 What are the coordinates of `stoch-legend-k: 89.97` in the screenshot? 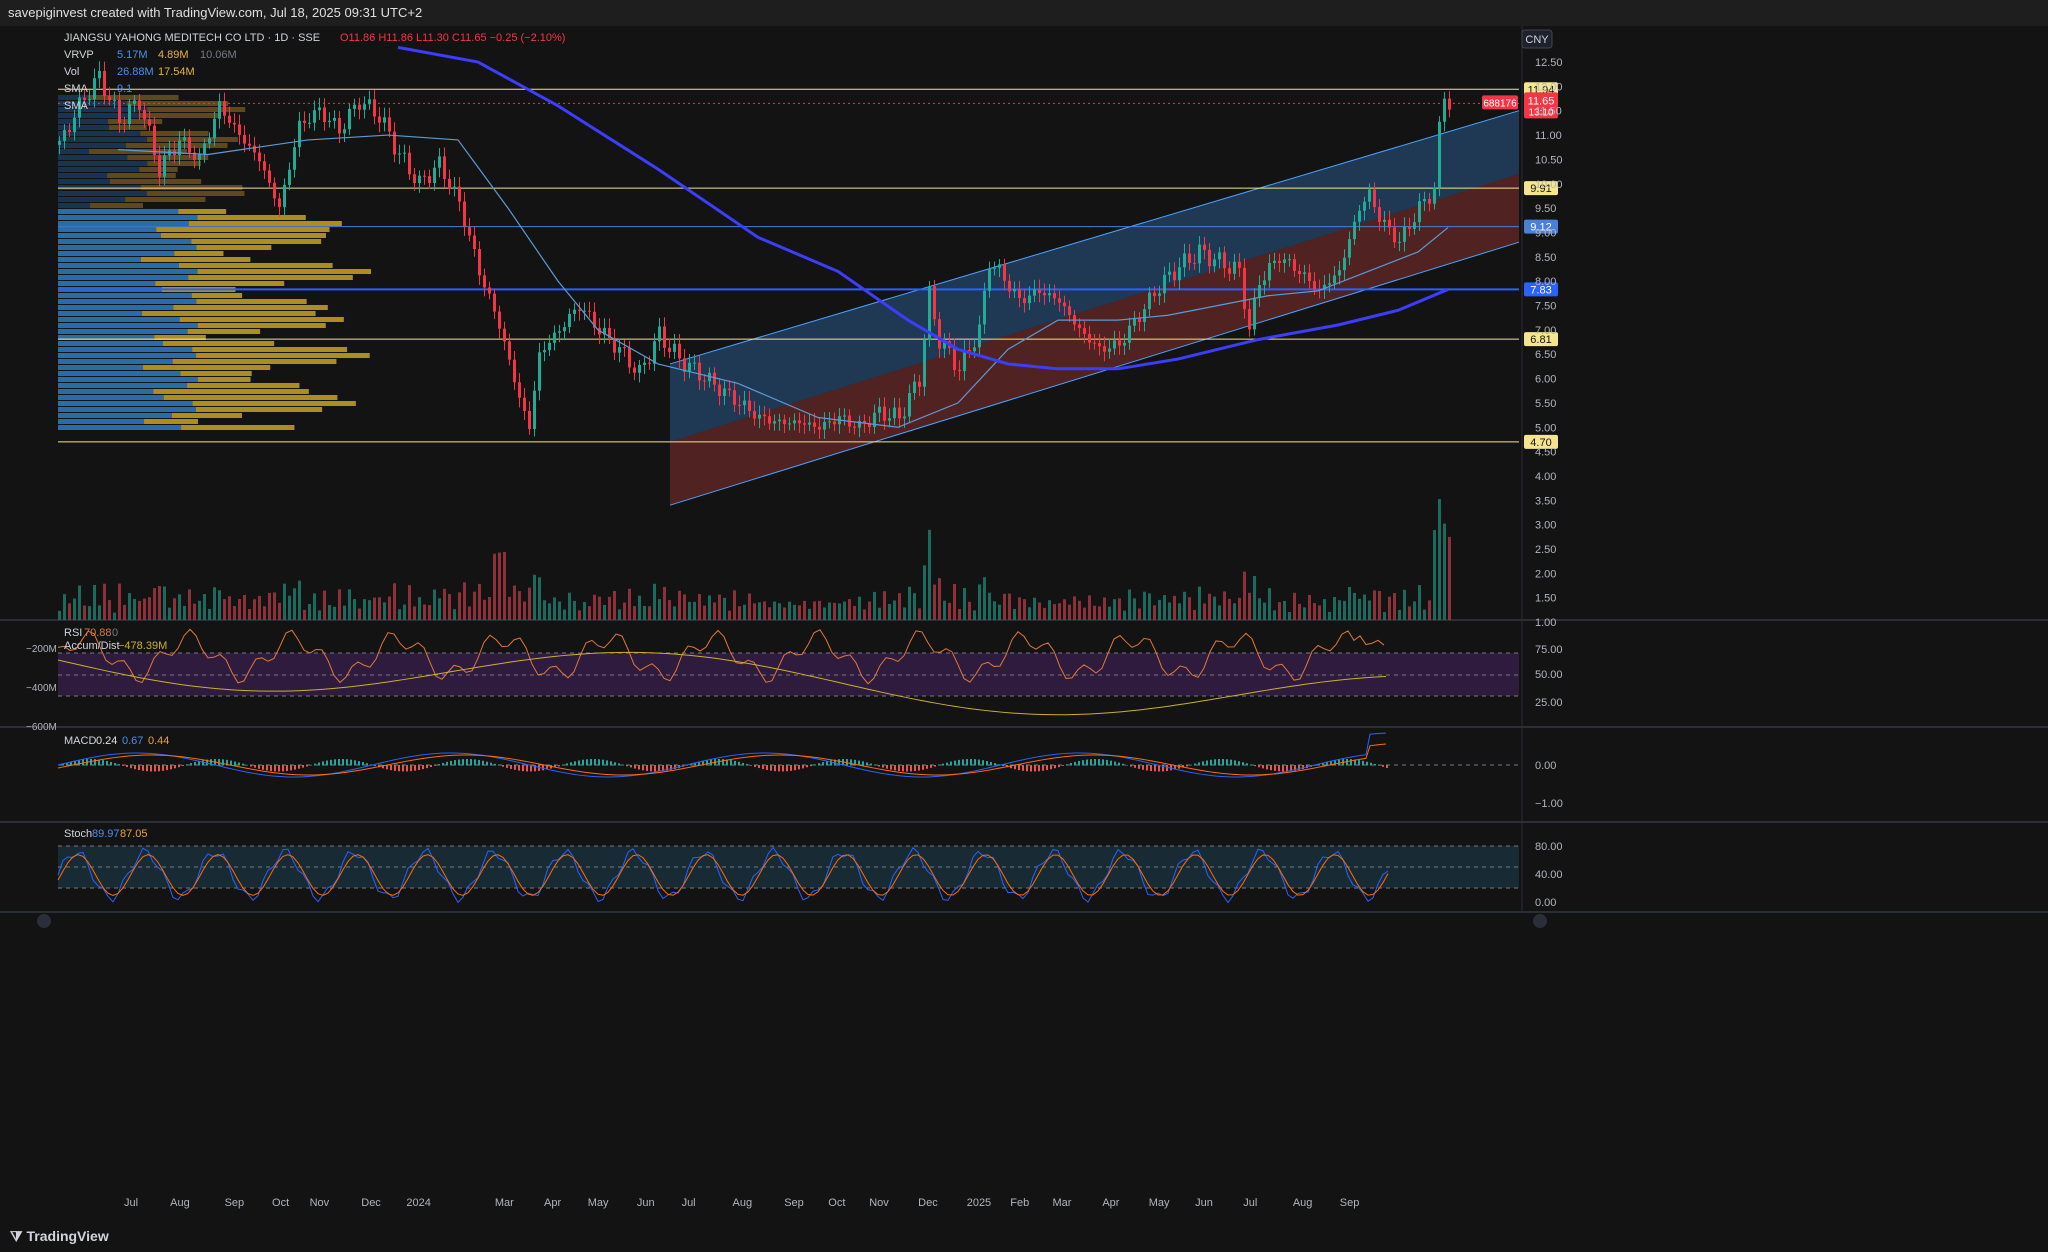 It's located at (106, 834).